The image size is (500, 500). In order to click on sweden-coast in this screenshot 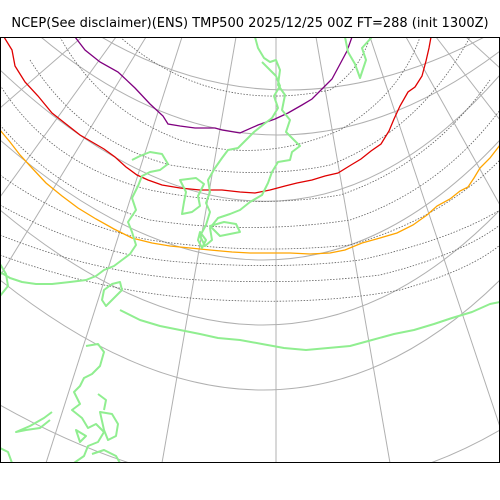, I will do `click(106, 456)`.